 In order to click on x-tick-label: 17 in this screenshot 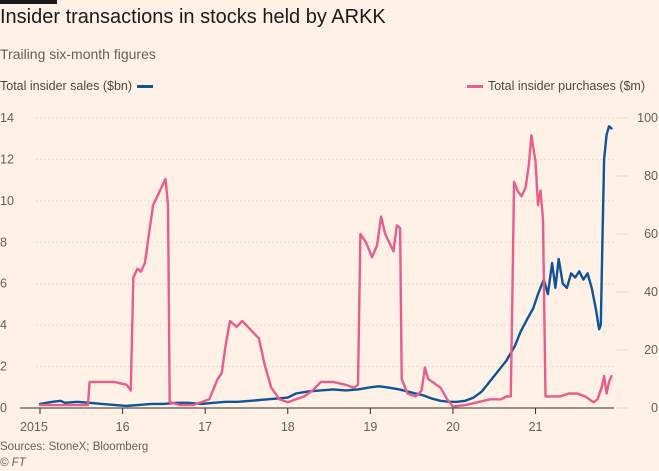, I will do `click(205, 427)`.